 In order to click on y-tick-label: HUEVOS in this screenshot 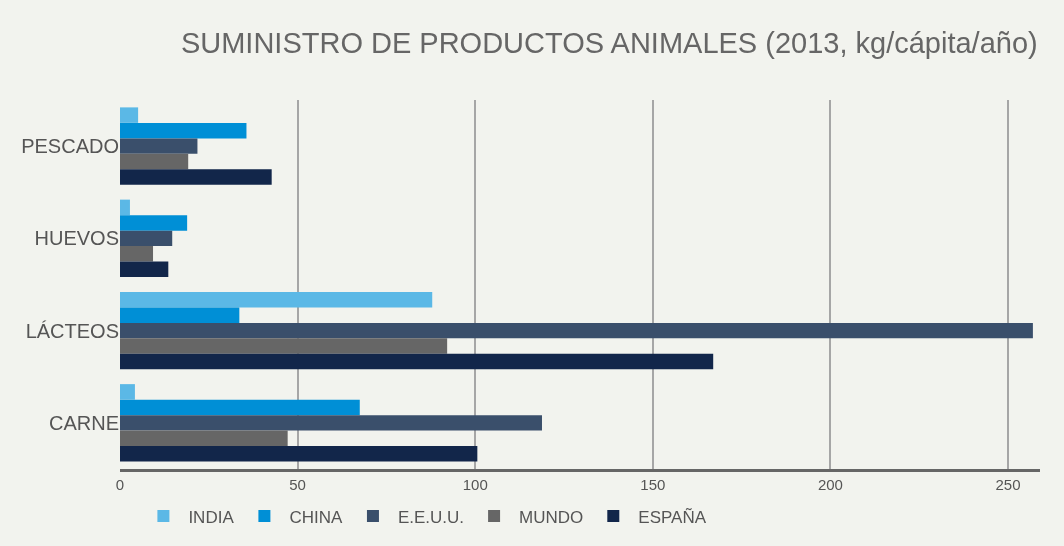, I will do `click(76, 238)`.